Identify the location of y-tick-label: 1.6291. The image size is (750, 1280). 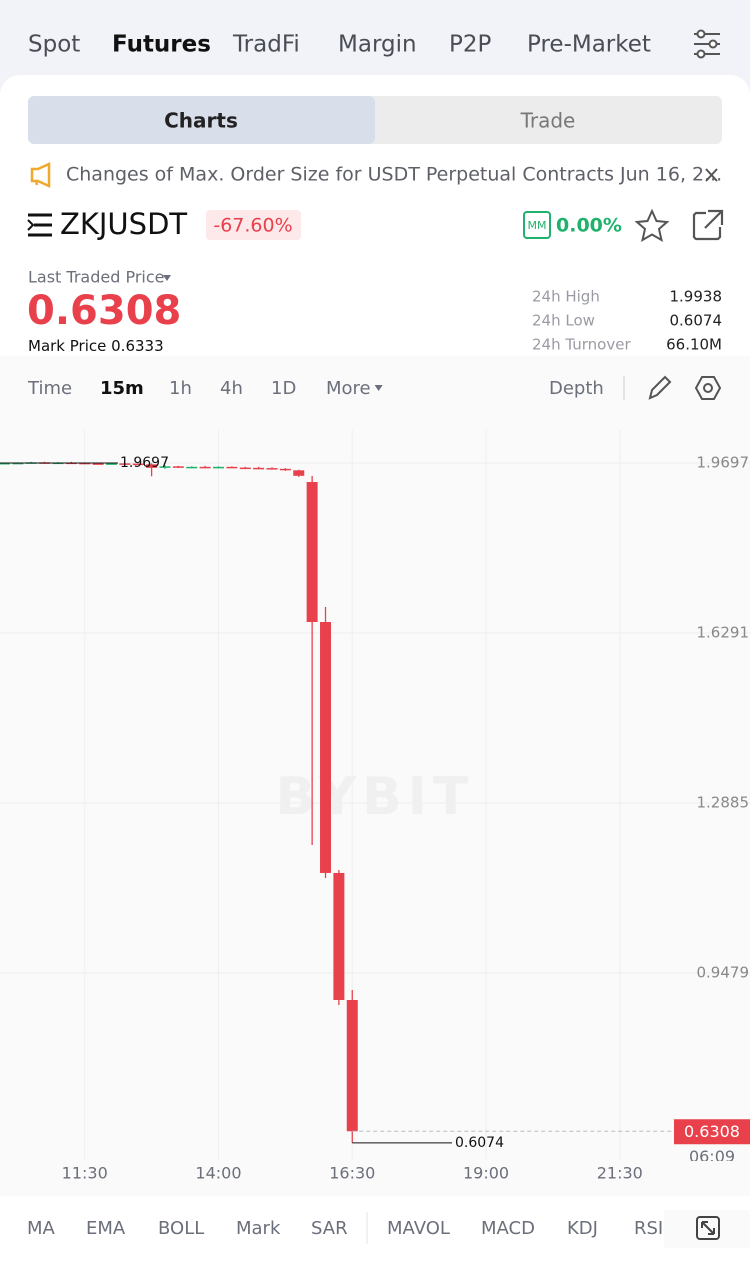
(723, 632).